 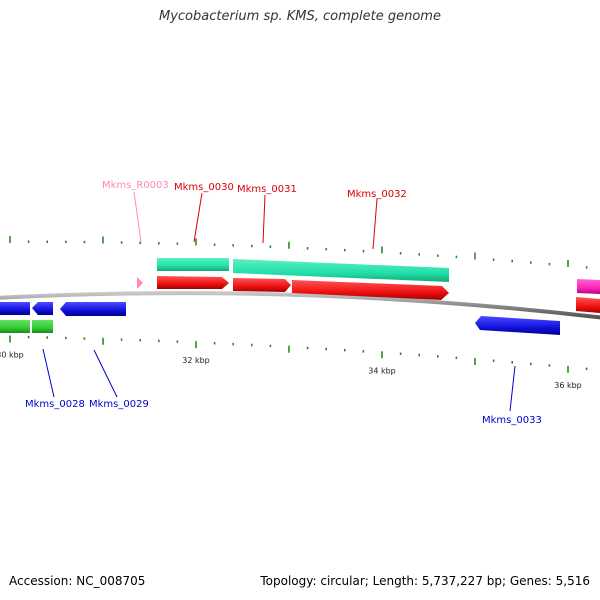 I want to click on genome-title: Mycobacterium sp. KMS, complete genome, so click(x=300, y=16).